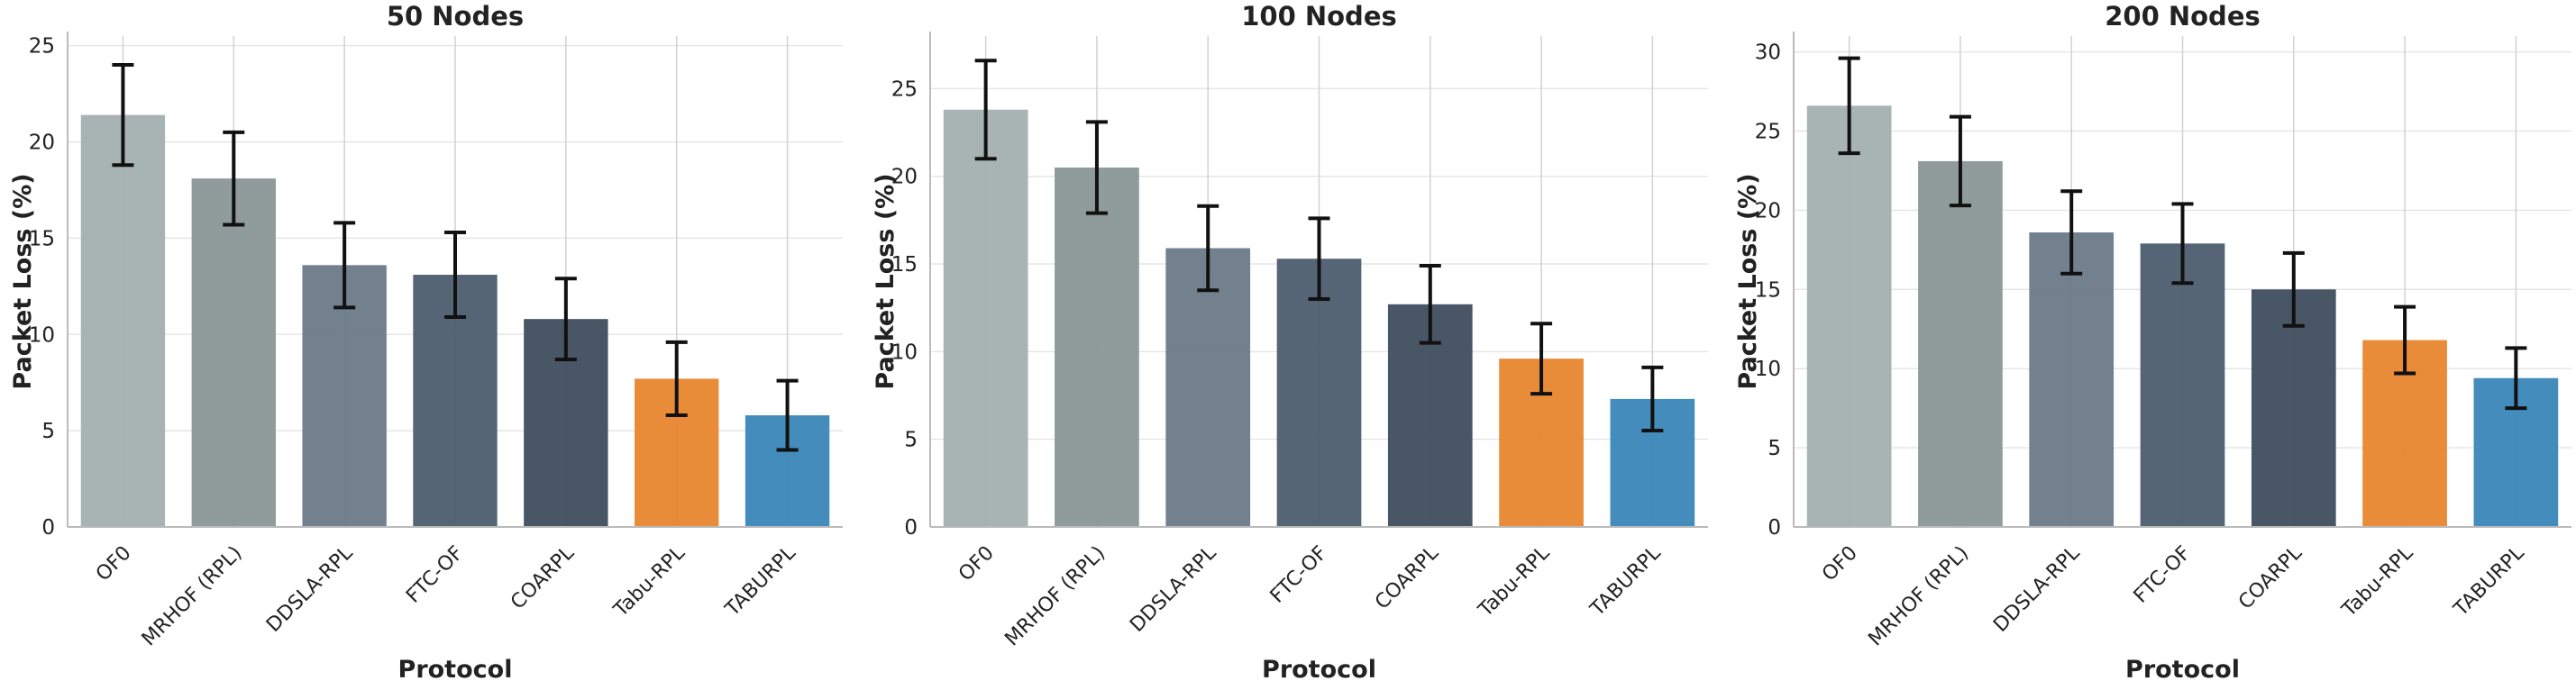  Describe the element at coordinates (455, 16) in the screenshot. I see `chart-title: 50 Nodes` at that location.